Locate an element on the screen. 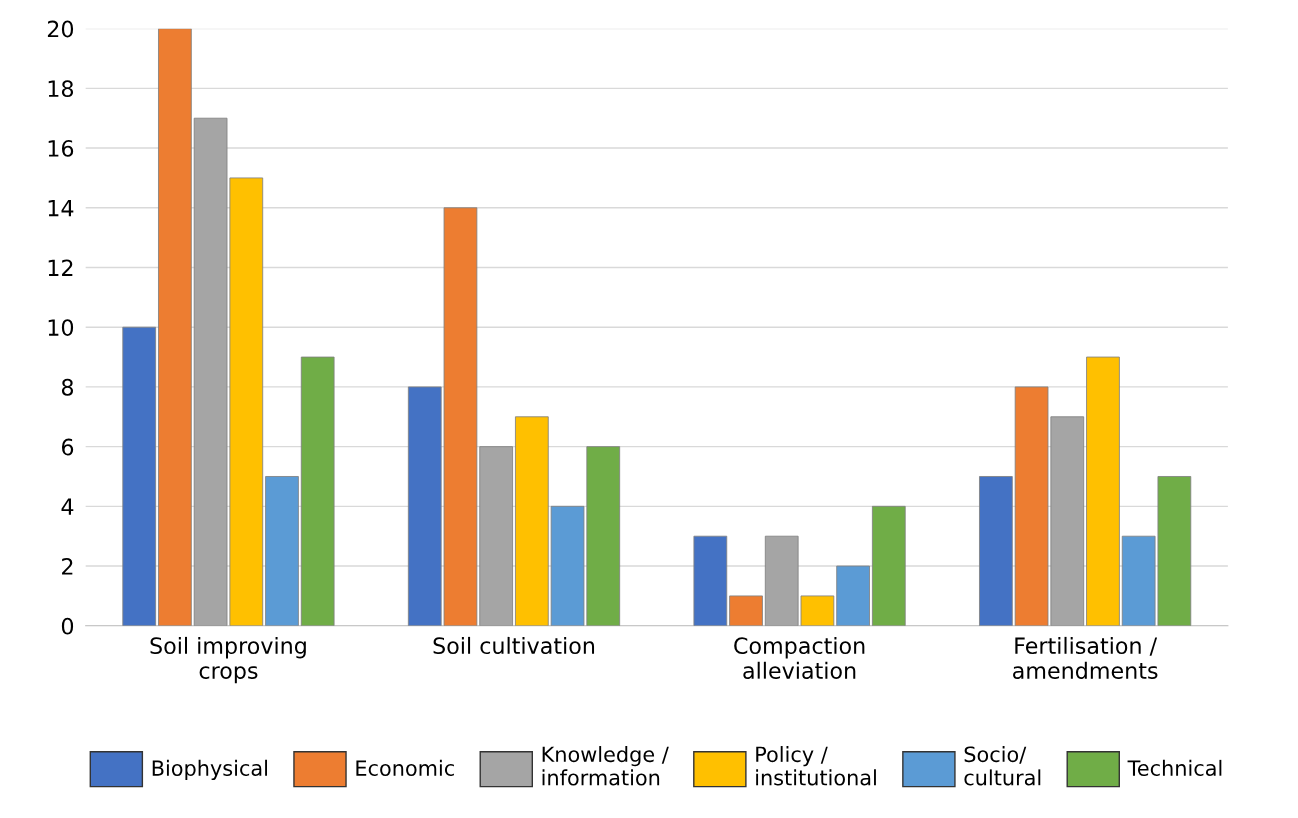 The height and width of the screenshot is (818, 1298). legend-label: Socio/ cultural is located at coordinates (1002, 766).